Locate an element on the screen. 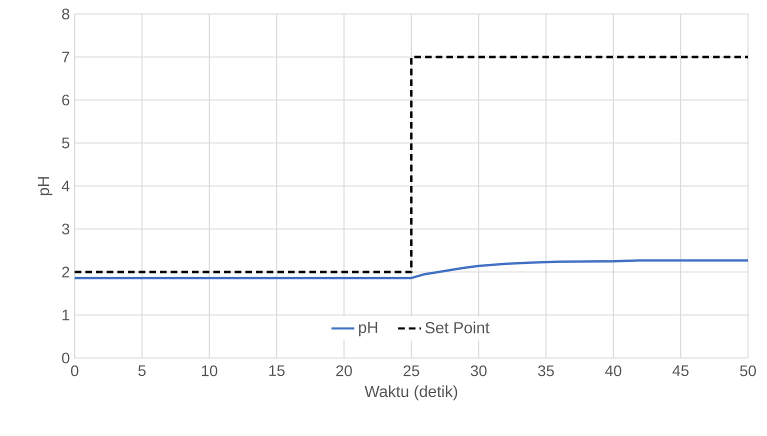 This screenshot has width=767, height=436. x-tick-label: 5 is located at coordinates (142, 370).